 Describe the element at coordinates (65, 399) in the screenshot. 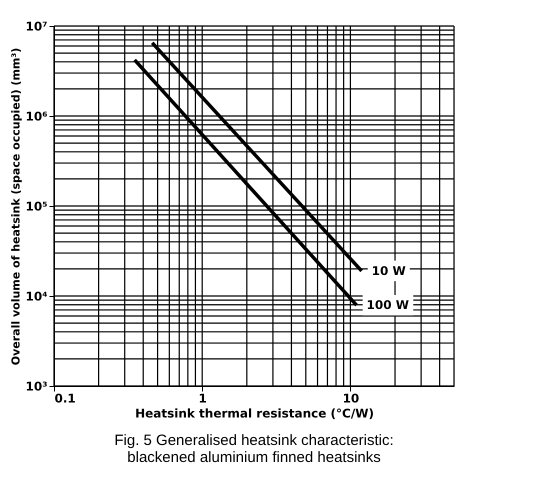

I see `x-tick-label: 0.1` at that location.